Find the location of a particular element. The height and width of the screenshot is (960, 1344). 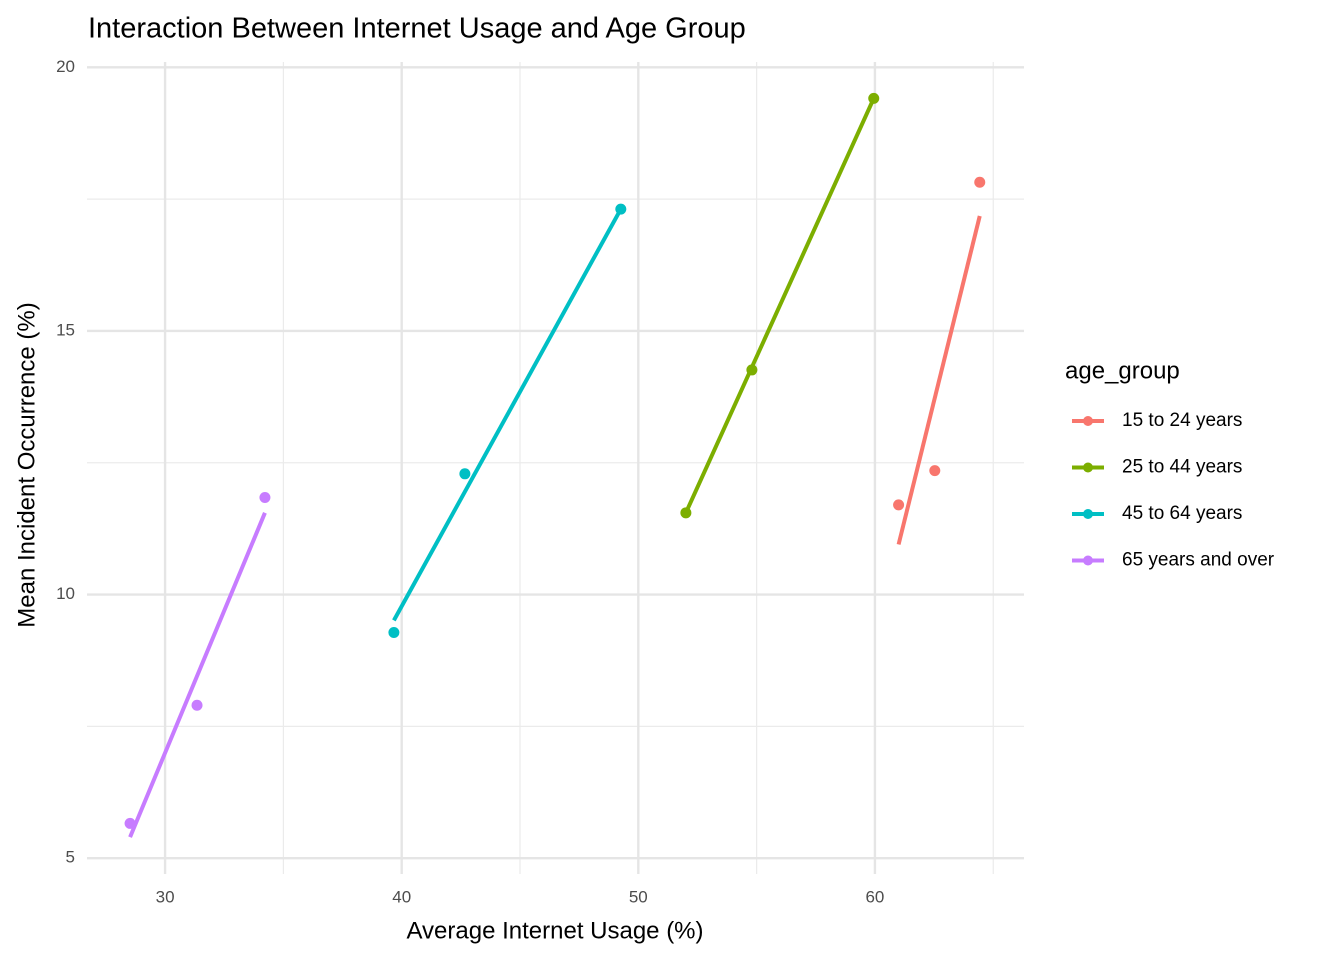

y-axis-title: Mean Incident Occurrence (%) is located at coordinates (26, 464).